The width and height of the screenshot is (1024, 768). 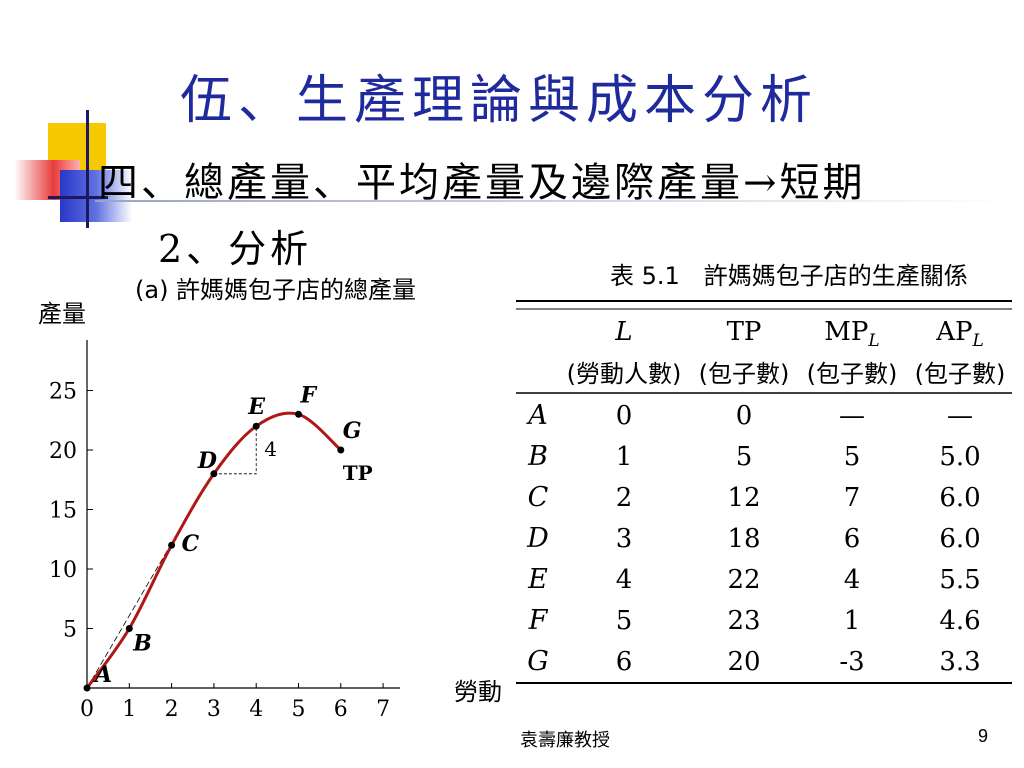 What do you see at coordinates (743, 621) in the screenshot?
I see `table-cell: 23` at bounding box center [743, 621].